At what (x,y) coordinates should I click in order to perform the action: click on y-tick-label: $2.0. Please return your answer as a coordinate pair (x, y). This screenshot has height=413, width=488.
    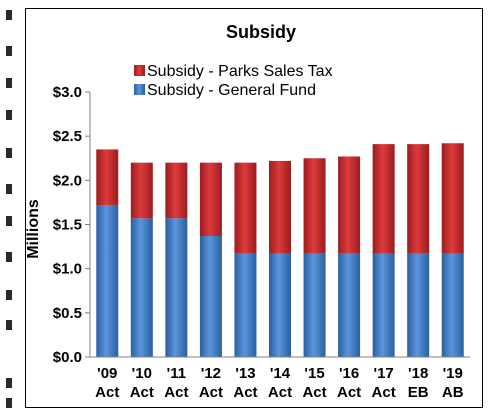
    Looking at the image, I should click on (67, 180).